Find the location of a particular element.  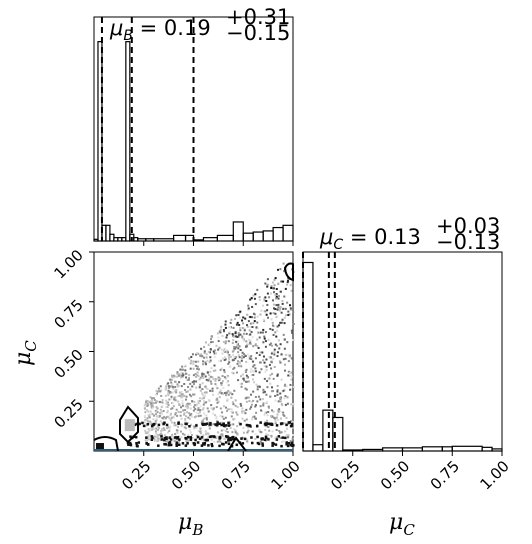

joint-scatter-points is located at coordinates (194, 357).